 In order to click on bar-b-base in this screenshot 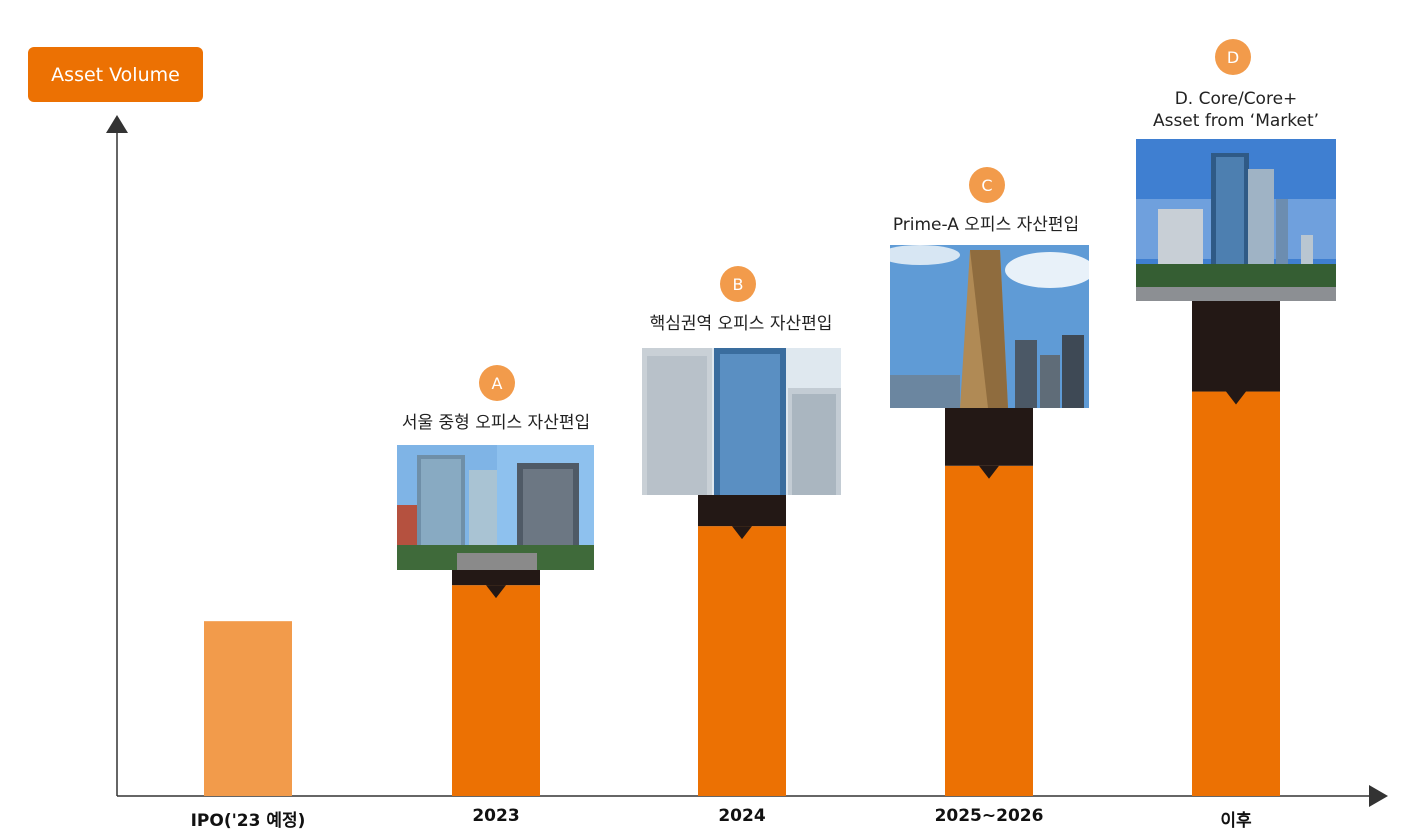, I will do `click(742, 661)`.